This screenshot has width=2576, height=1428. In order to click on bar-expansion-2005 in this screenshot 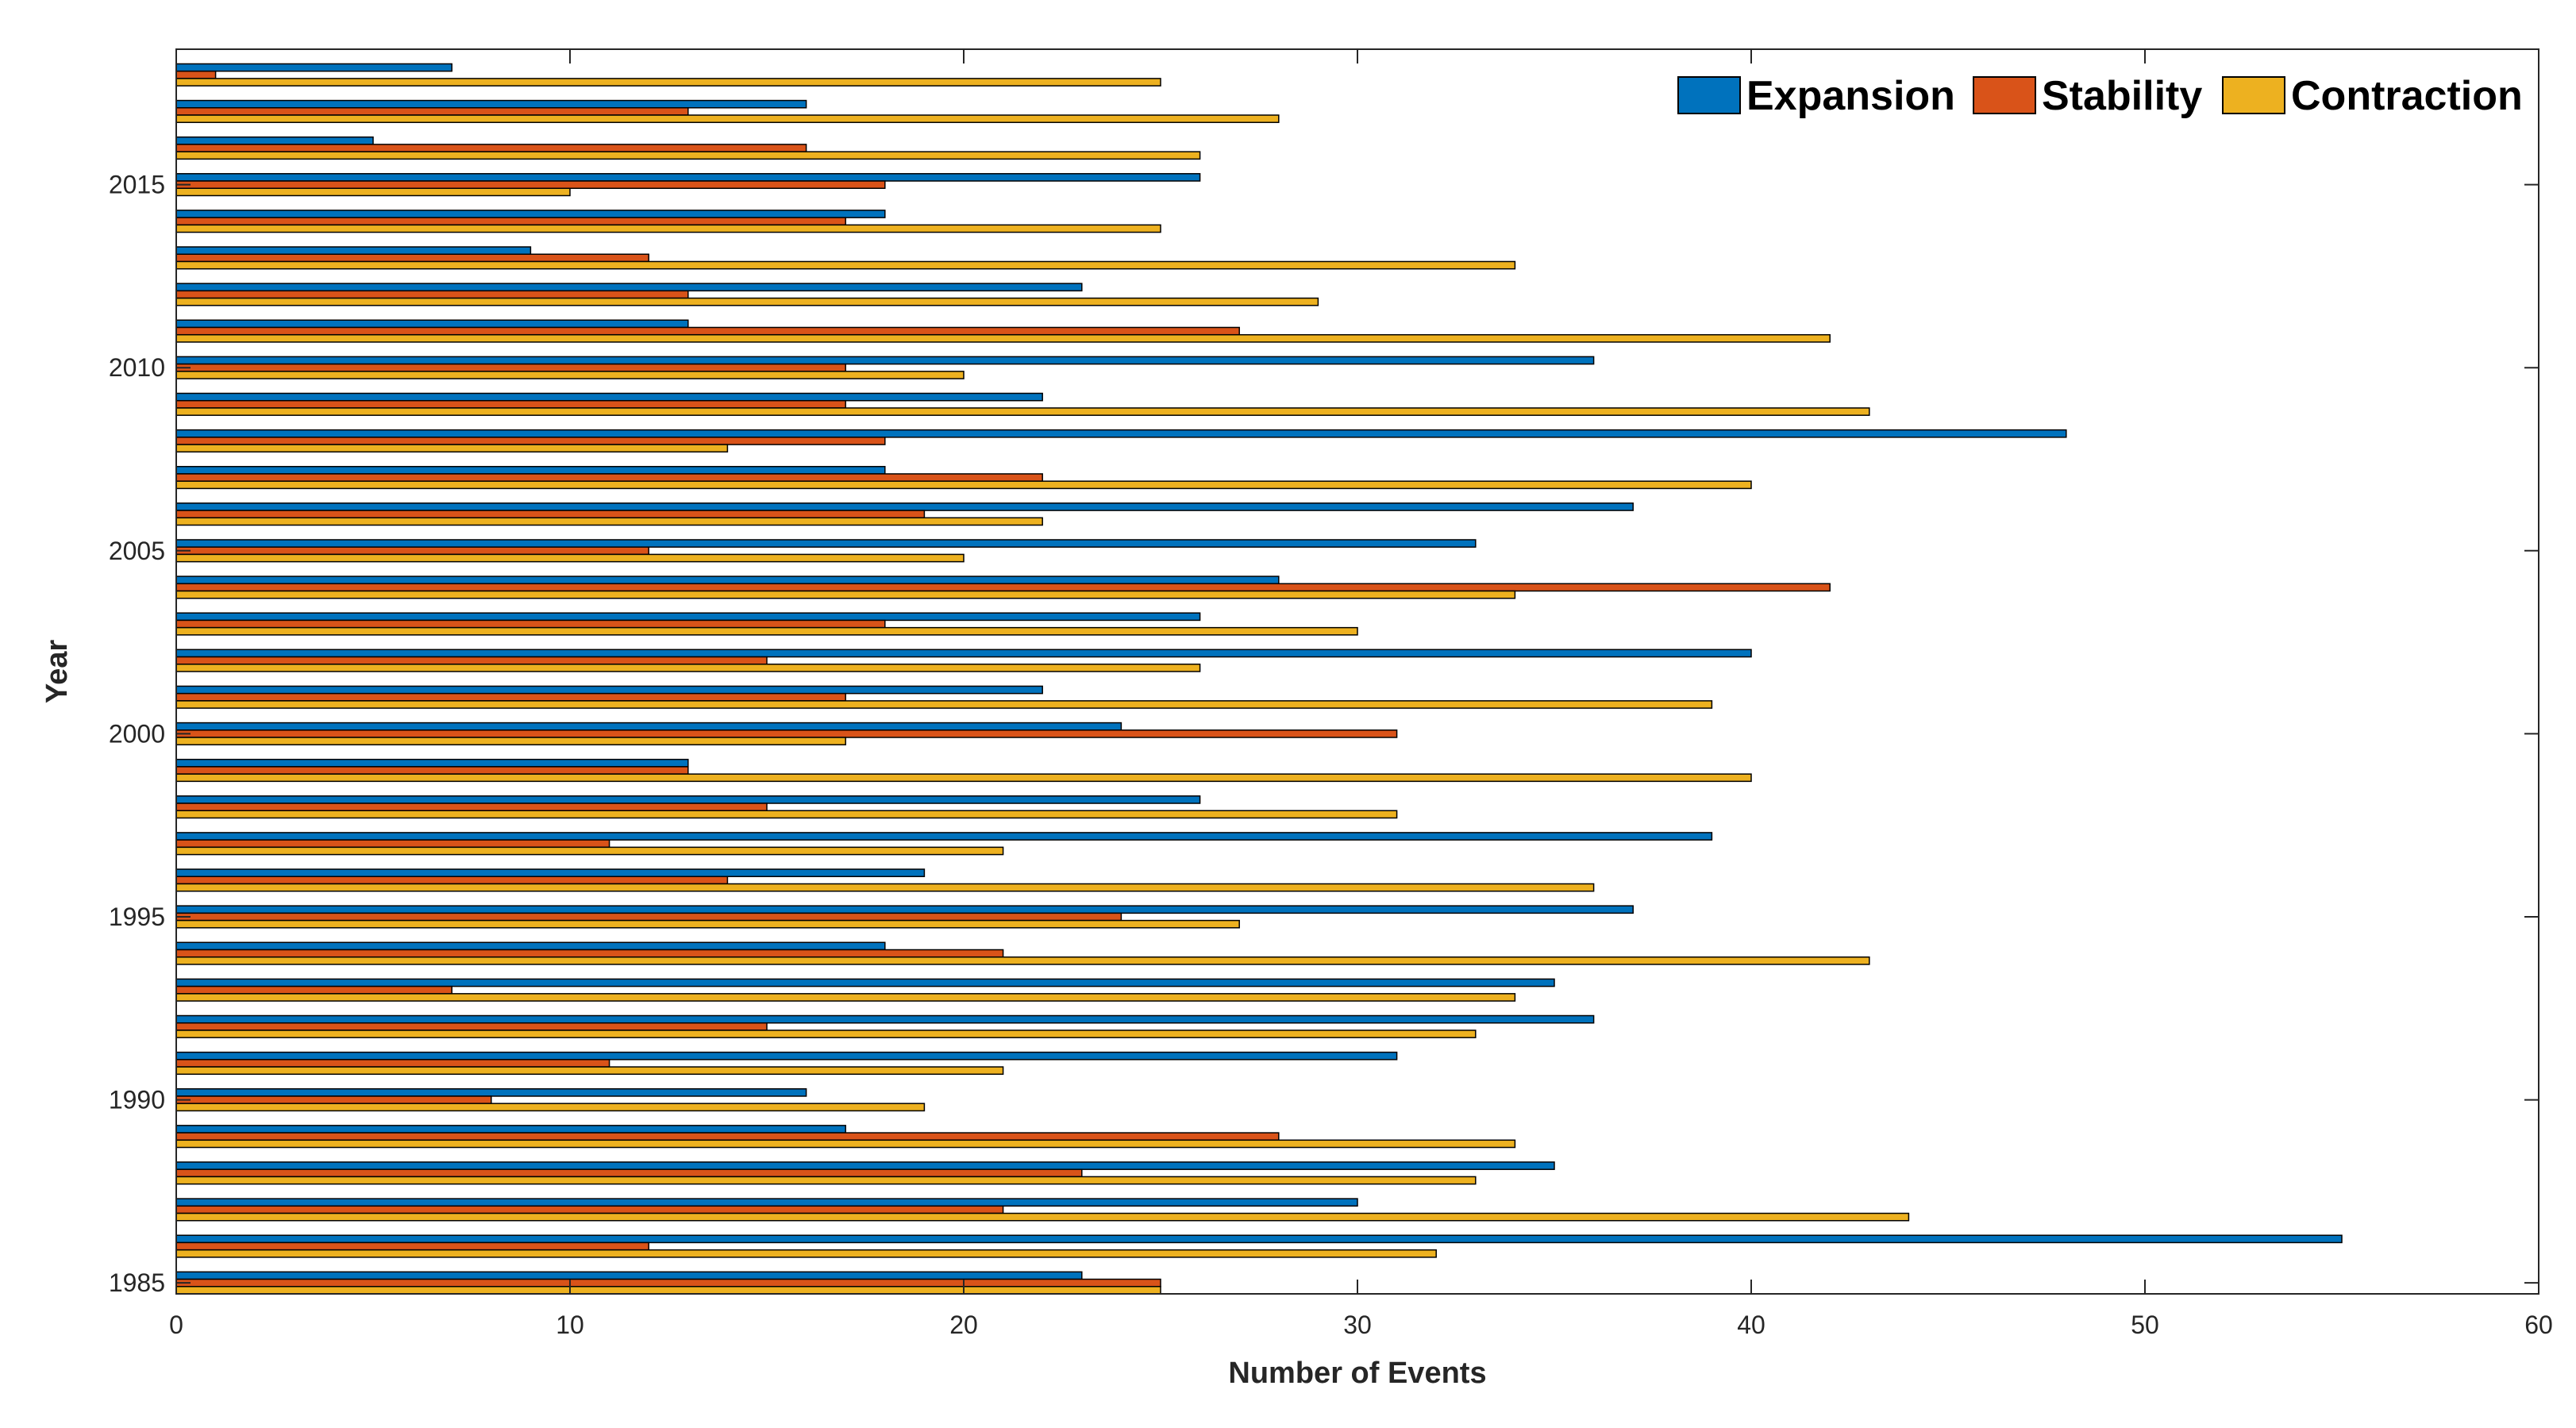, I will do `click(826, 543)`.